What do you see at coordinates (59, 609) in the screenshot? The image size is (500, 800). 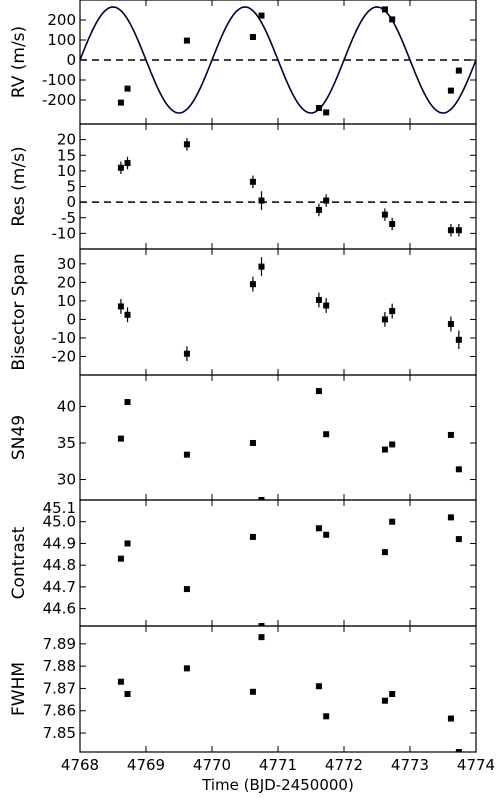 I see `y-tick-label: 44.6` at bounding box center [59, 609].